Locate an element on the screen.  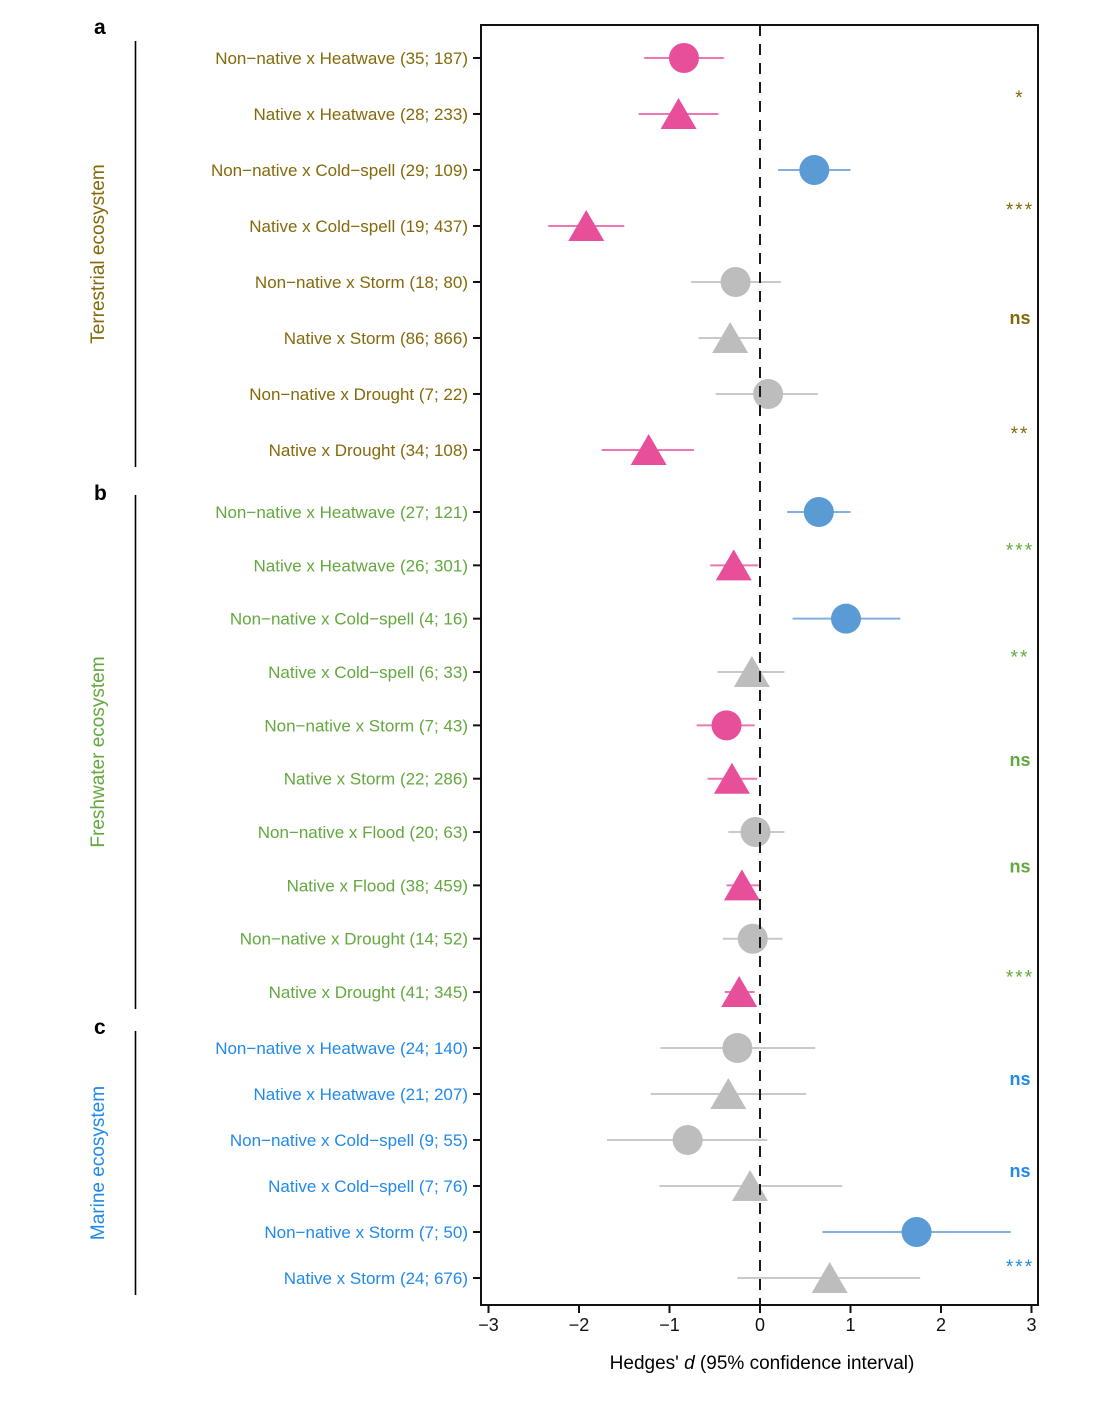
row-label: Native x Drought (34; 108) is located at coordinates (368, 450).